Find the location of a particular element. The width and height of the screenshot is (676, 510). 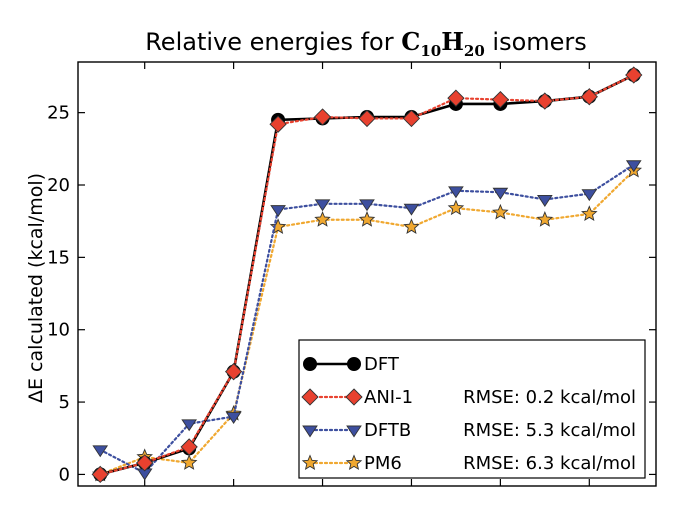

chart-title-formula-c: C is located at coordinates (410, 41).